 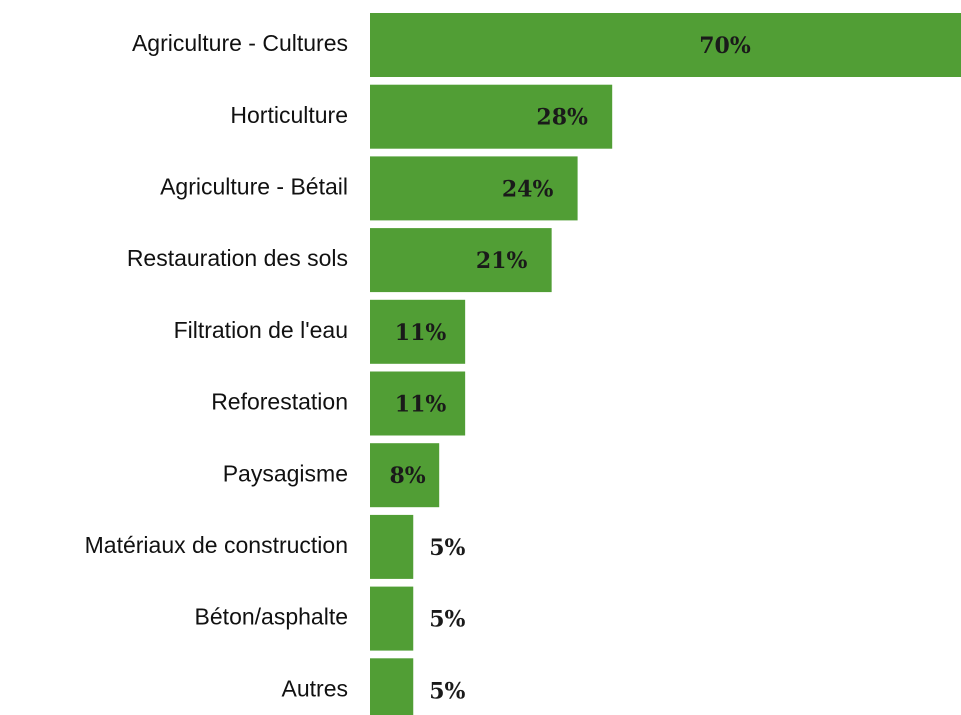 What do you see at coordinates (261, 330) in the screenshot?
I see `category-label: Filtration de l'eau` at bounding box center [261, 330].